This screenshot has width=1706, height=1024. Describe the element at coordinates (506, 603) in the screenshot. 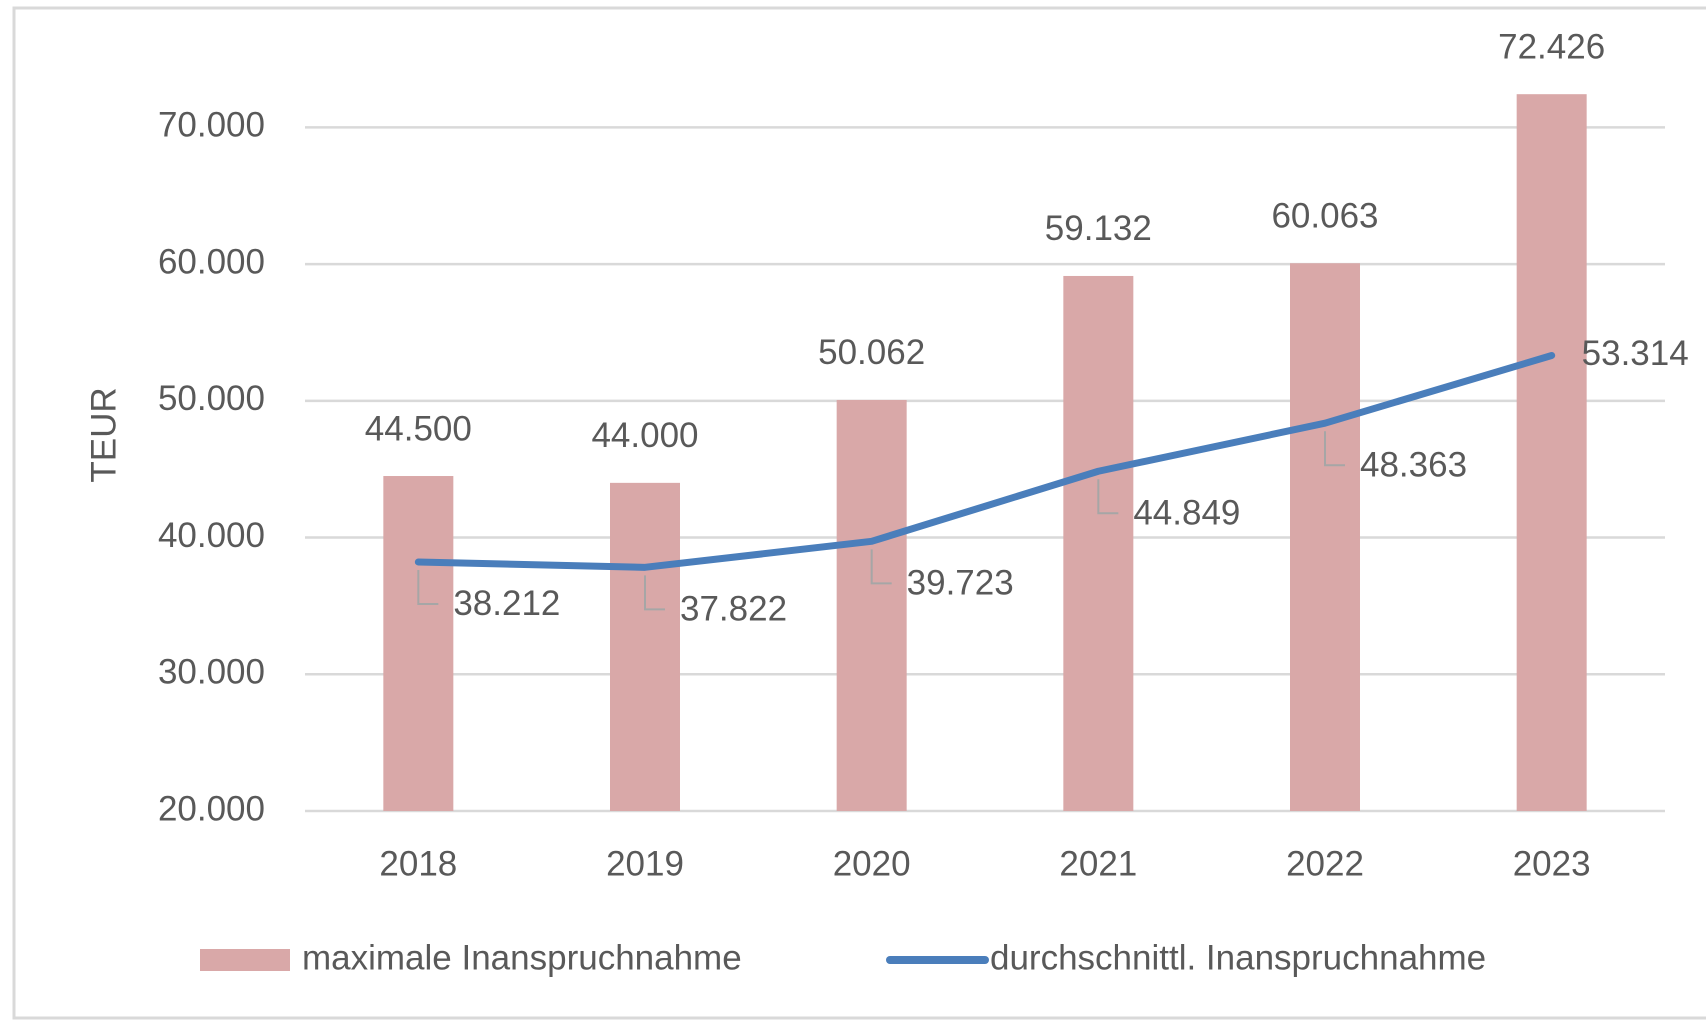

I see `line-value-label: 38.212` at that location.